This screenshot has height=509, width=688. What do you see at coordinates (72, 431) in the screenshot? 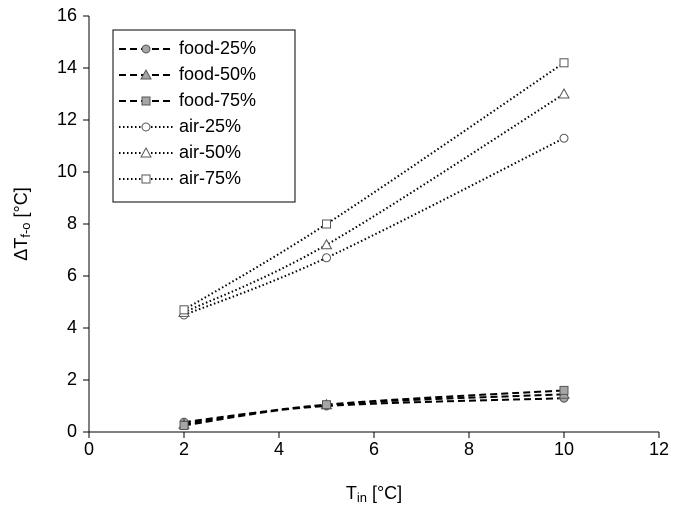
I see `y-tick-label: 0` at bounding box center [72, 431].